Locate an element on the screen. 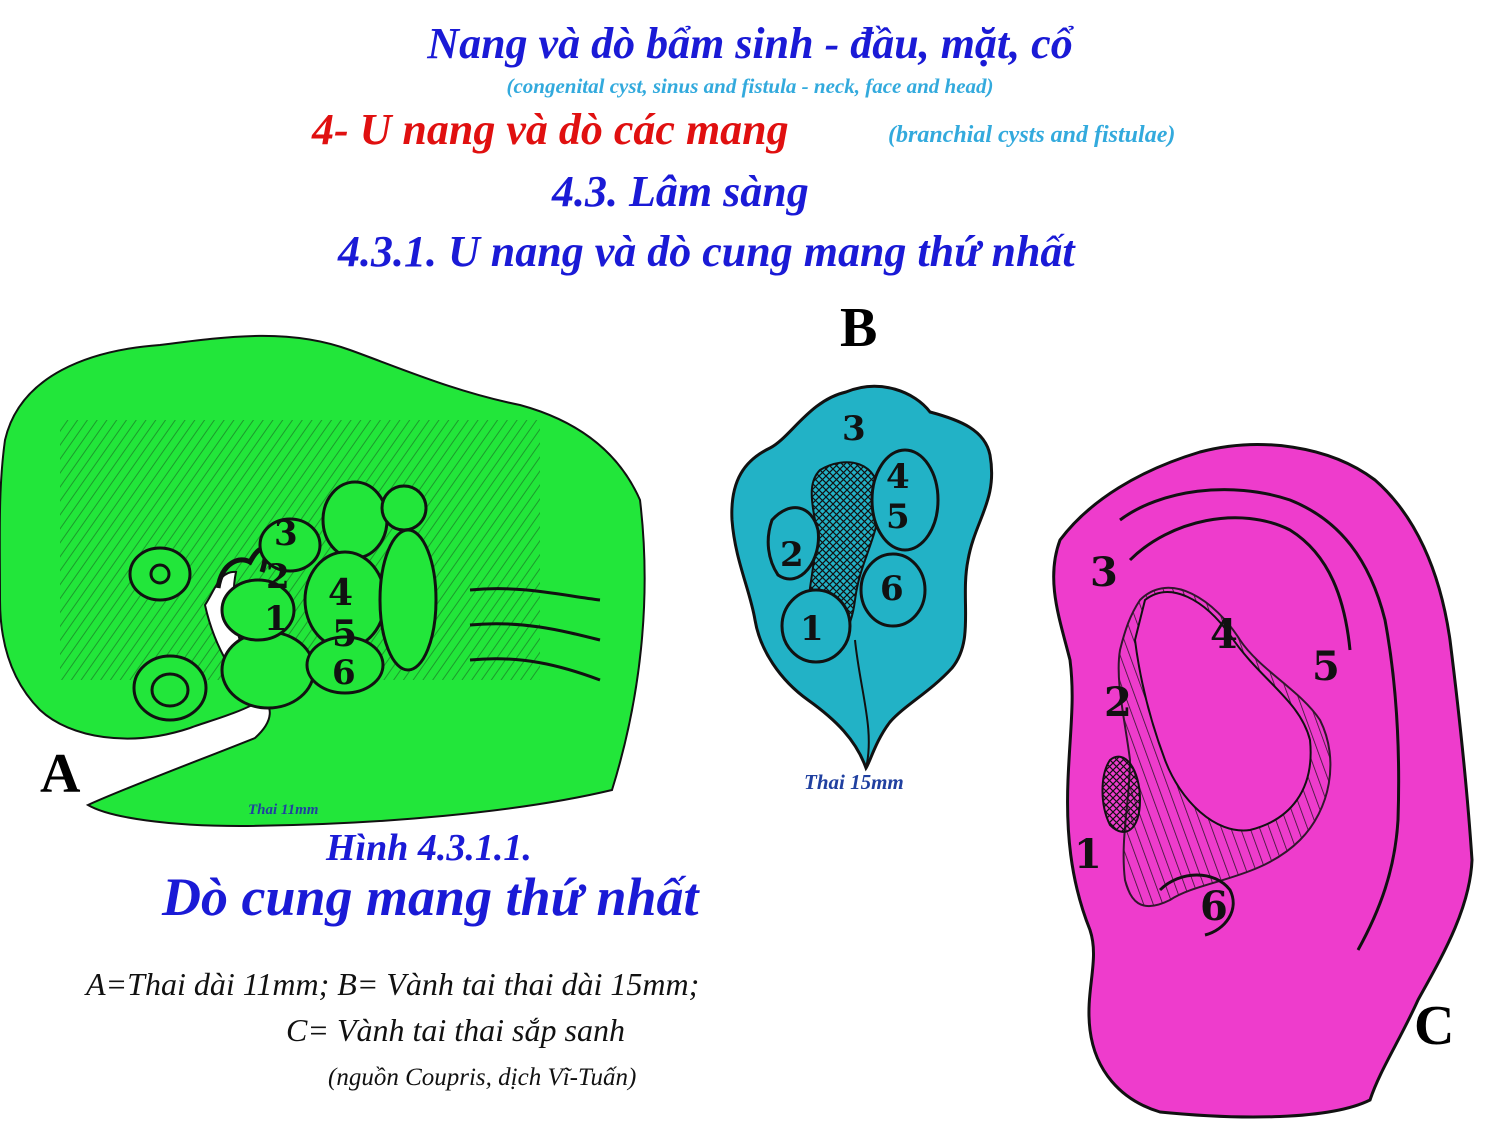 The image size is (1500, 1125). figure-label-c: C is located at coordinates (1434, 1026).